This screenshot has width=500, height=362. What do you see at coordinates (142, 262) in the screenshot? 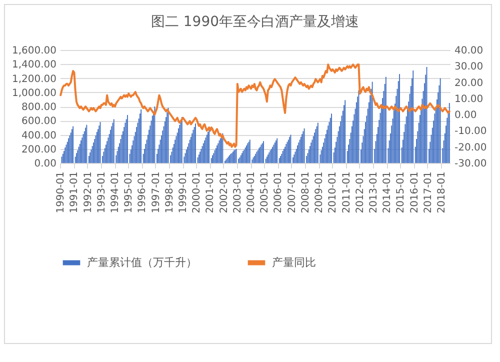
I see `legend-label: 产量累计值（万千升）` at bounding box center [142, 262].